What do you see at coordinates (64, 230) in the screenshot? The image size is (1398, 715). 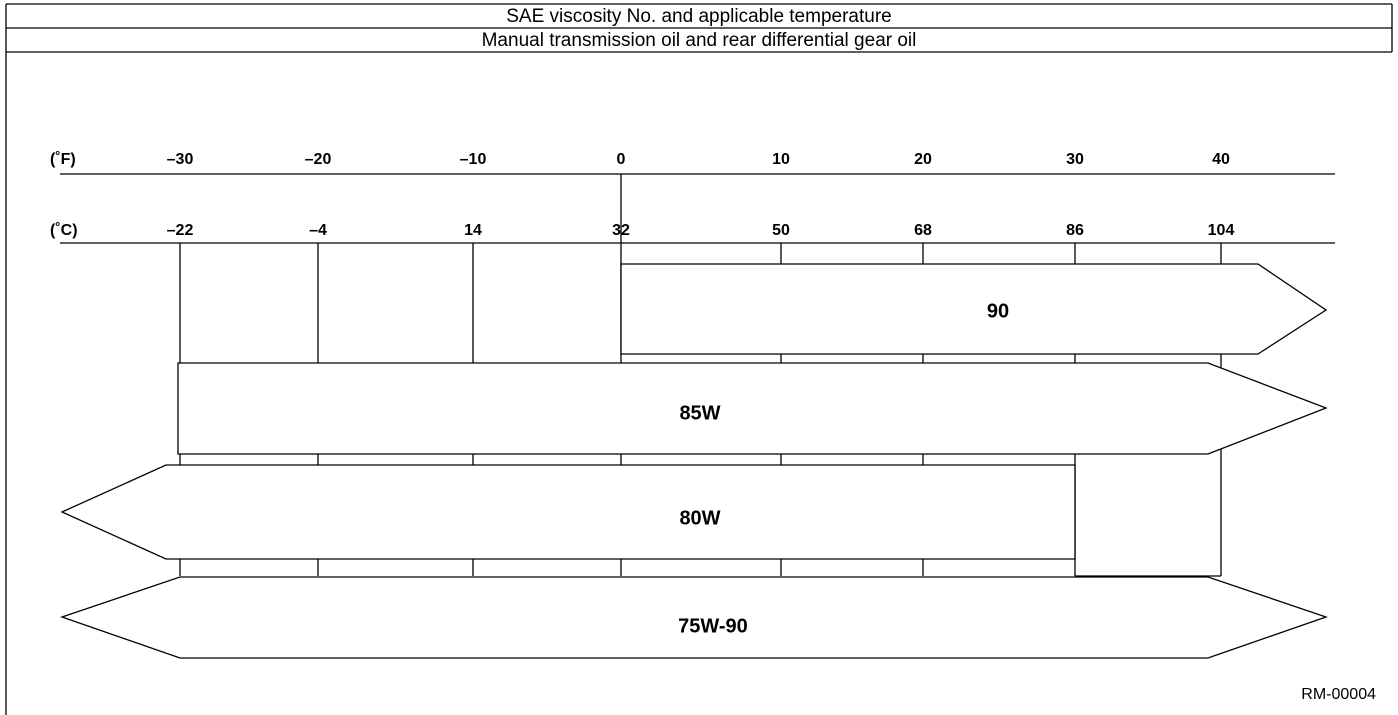 I see `scale-unit: (˚C)` at bounding box center [64, 230].